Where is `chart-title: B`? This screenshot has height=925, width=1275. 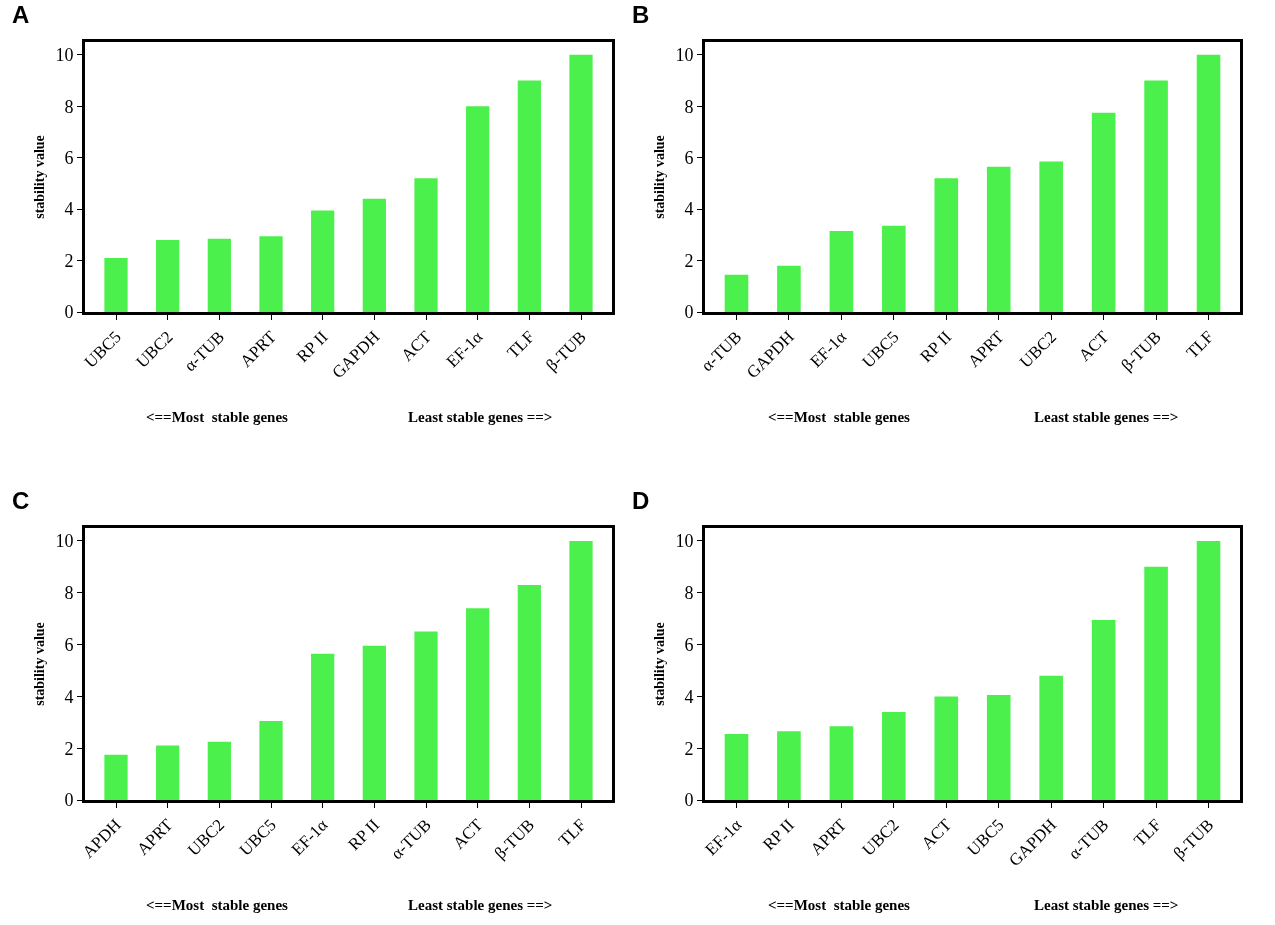 chart-title: B is located at coordinates (641, 14).